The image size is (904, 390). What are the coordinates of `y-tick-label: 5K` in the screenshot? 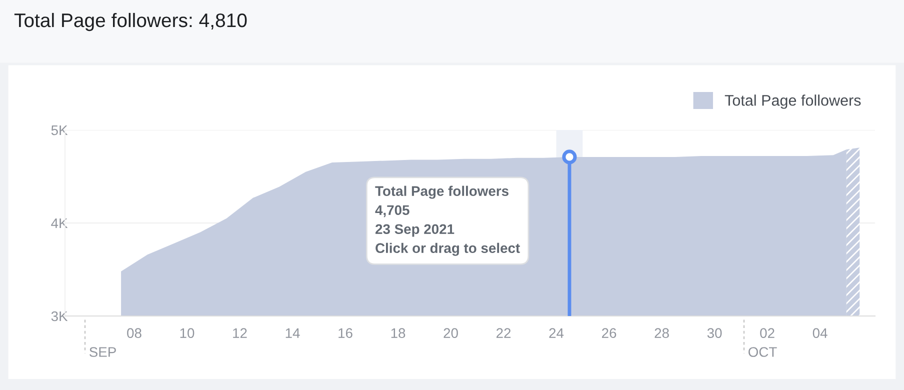 It's located at (59, 130).